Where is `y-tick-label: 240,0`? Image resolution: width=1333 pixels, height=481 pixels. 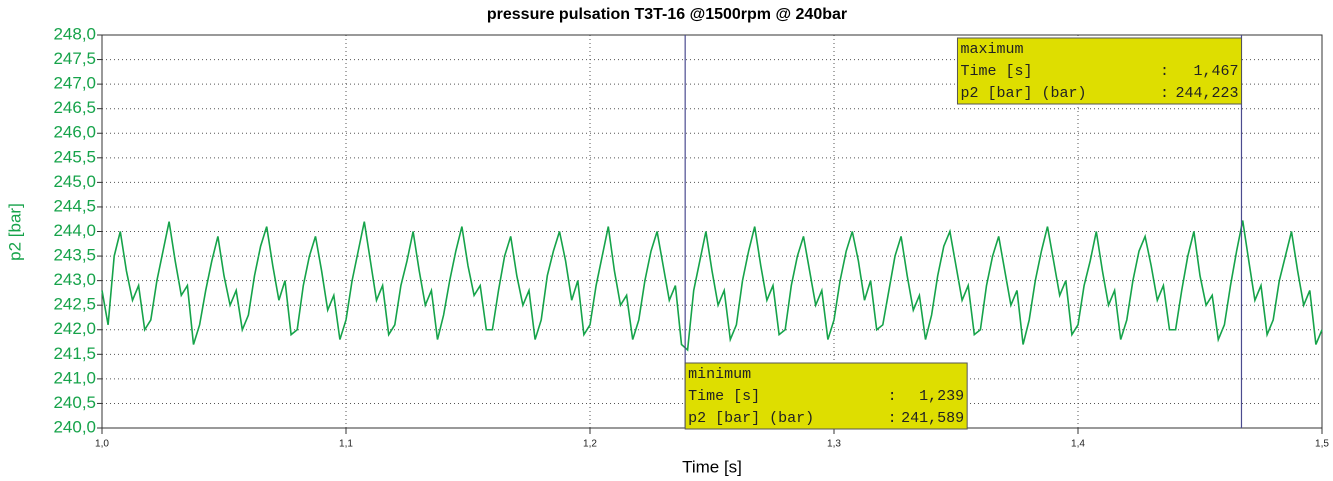
y-tick-label: 240,0 is located at coordinates (74, 426).